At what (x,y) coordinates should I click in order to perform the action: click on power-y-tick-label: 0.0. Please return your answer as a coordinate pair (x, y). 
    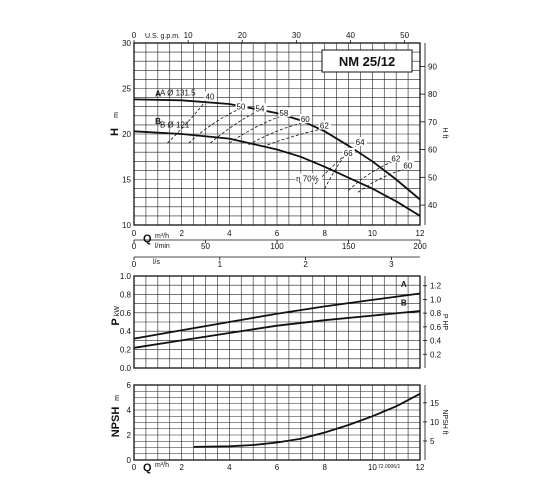
    Looking at the image, I should click on (126, 368).